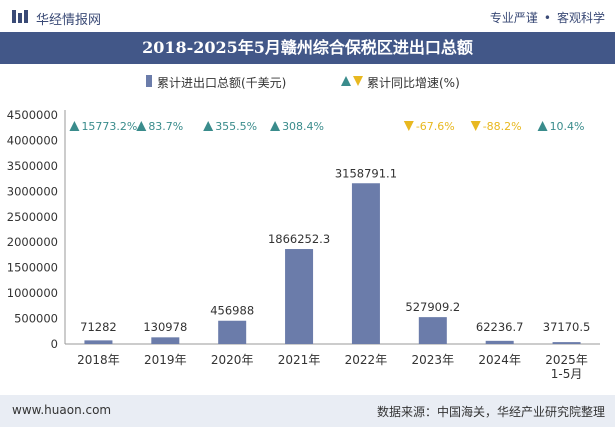  What do you see at coordinates (502, 126) in the screenshot?
I see `growth-value-label: -88.2%` at bounding box center [502, 126].